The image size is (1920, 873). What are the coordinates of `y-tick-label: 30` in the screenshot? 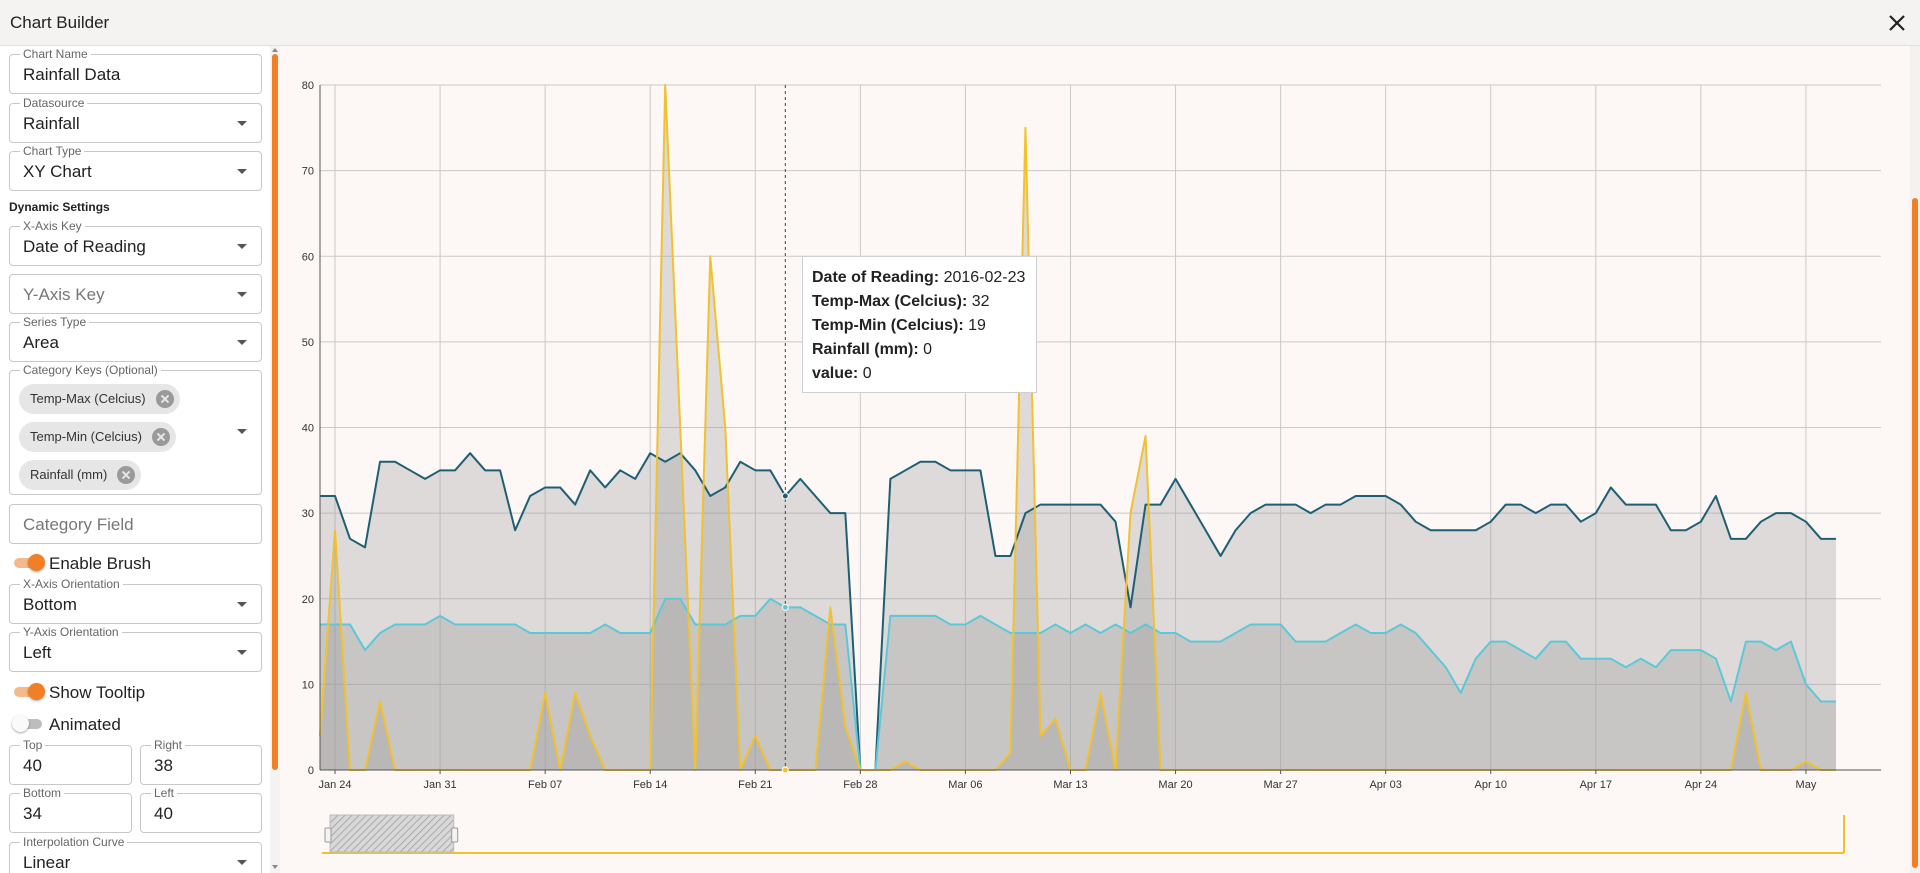 It's located at (308, 514).